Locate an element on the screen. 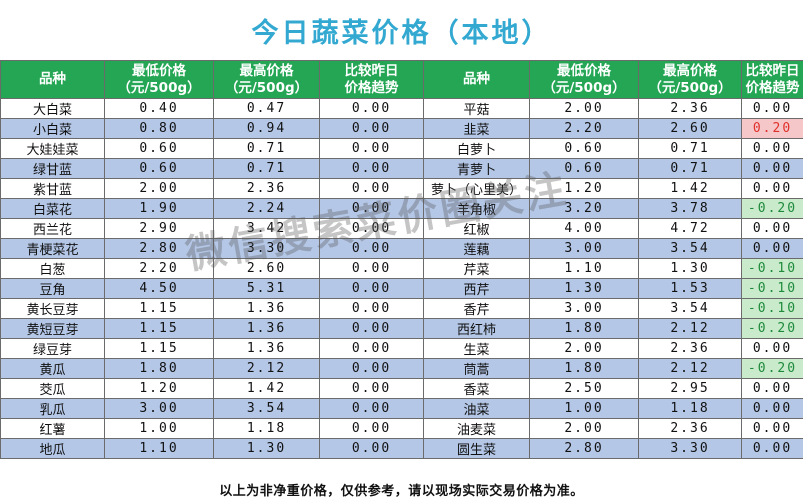 The height and width of the screenshot is (501, 803). cell-name-right: 韭菜 is located at coordinates (476, 128).